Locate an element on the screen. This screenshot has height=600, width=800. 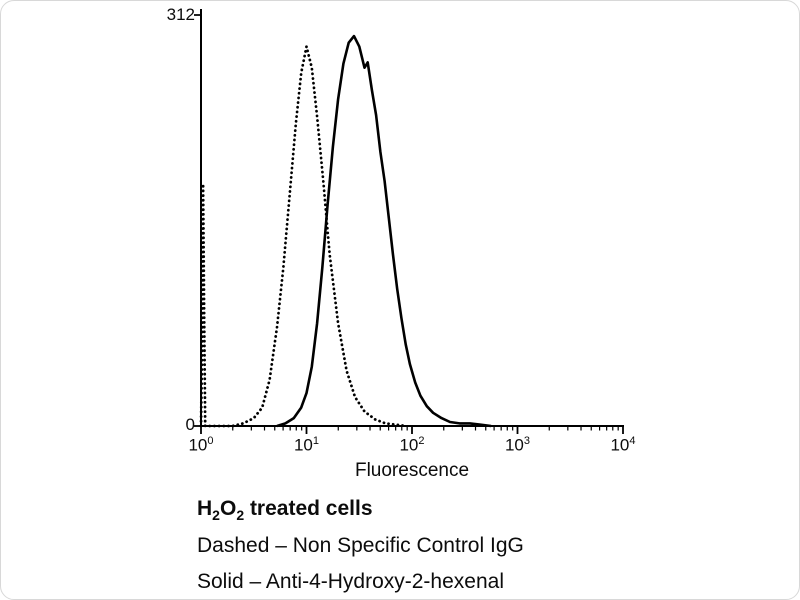
x-axis-ticks is located at coordinates (412, 430).